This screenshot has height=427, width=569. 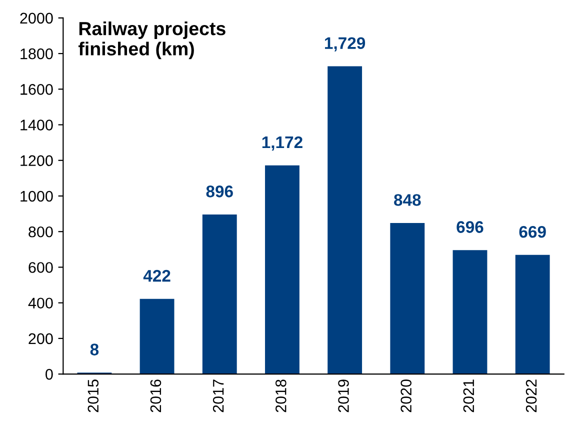 What do you see at coordinates (531, 396) in the screenshot?
I see `x-tick-label: 2022` at bounding box center [531, 396].